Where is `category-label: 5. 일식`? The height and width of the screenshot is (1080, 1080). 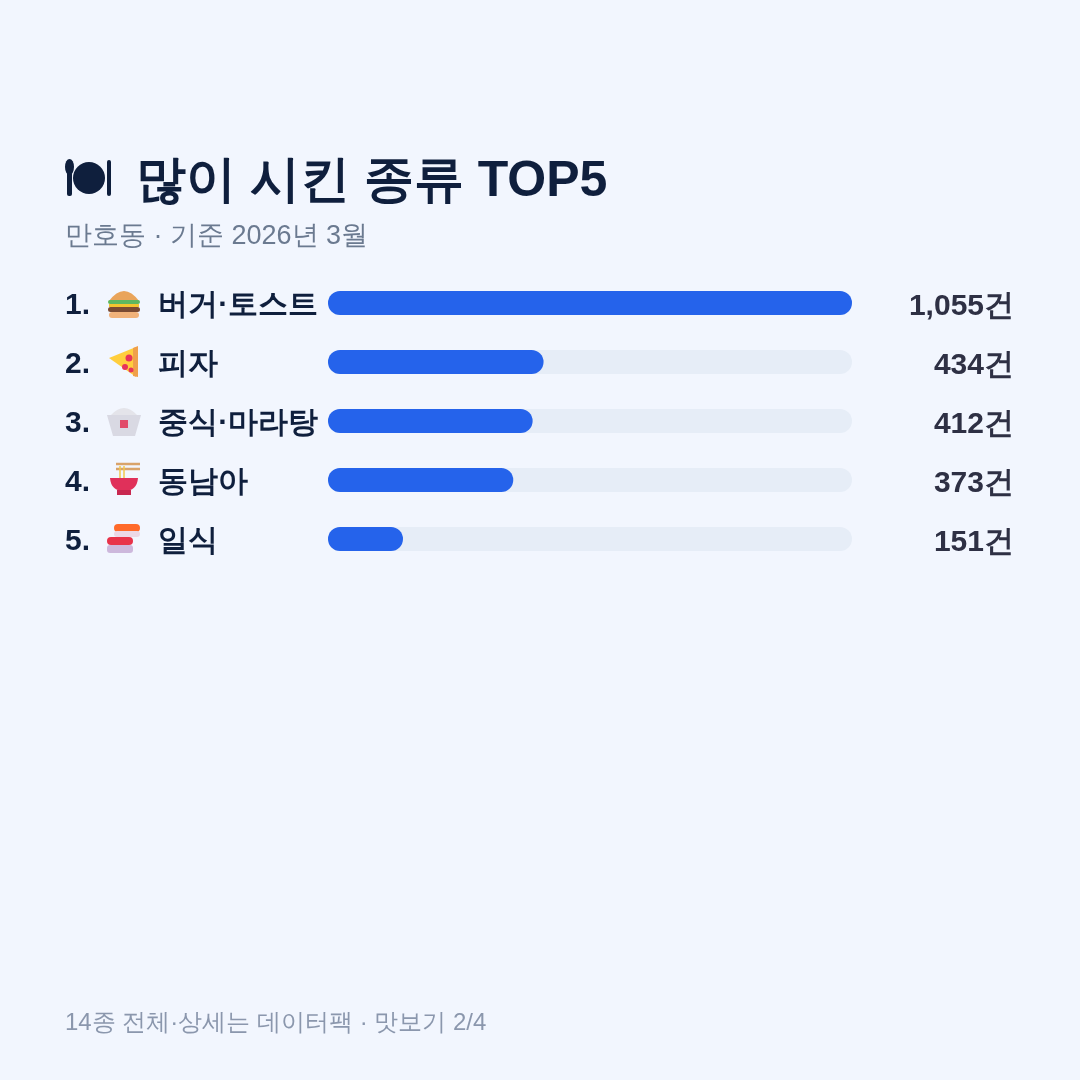
category-label: 5. 일식 is located at coordinates (142, 539).